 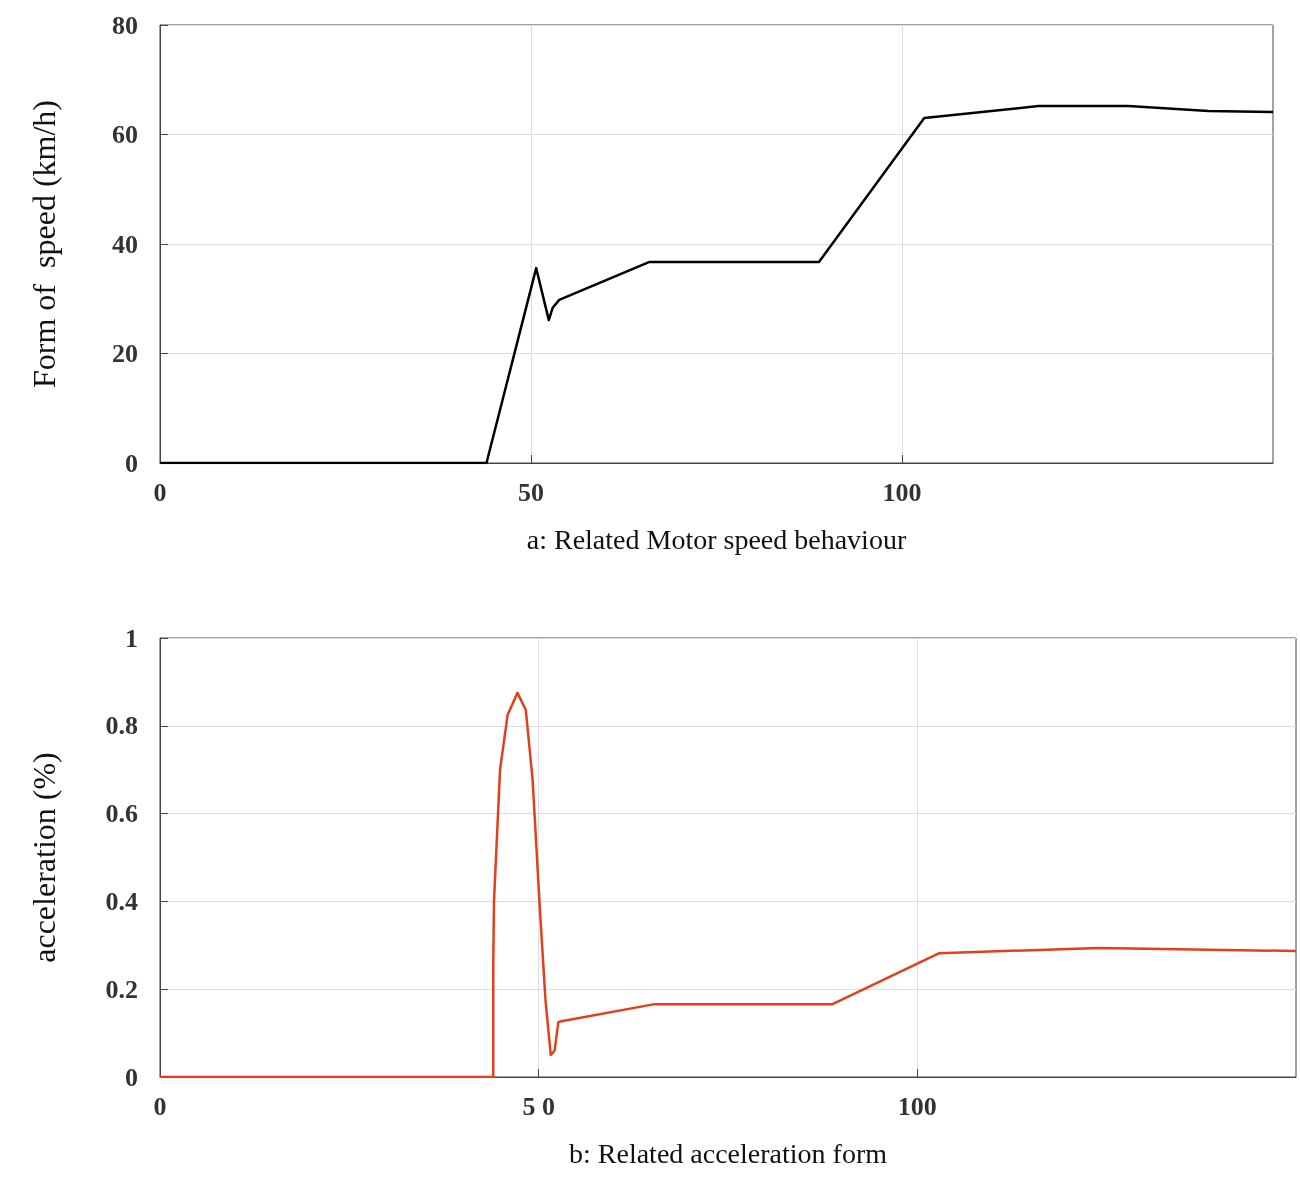 What do you see at coordinates (125, 134) in the screenshot?
I see `y-tick-label: 60` at bounding box center [125, 134].